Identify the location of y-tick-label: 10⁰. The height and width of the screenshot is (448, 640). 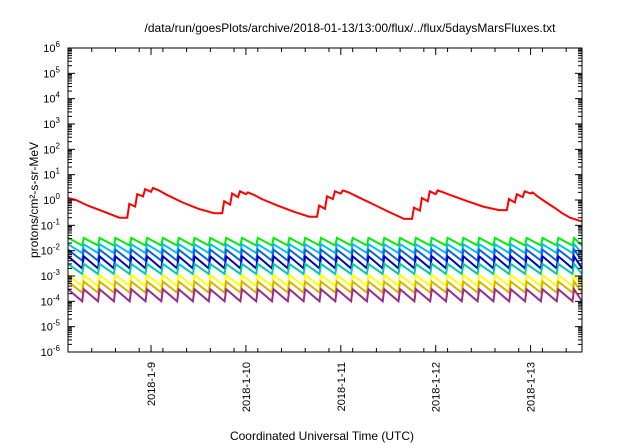
(51, 199).